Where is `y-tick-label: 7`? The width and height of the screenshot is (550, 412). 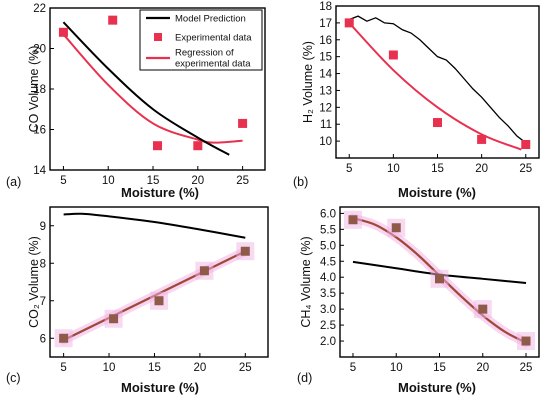
y-tick-label: 7 is located at coordinates (43, 302).